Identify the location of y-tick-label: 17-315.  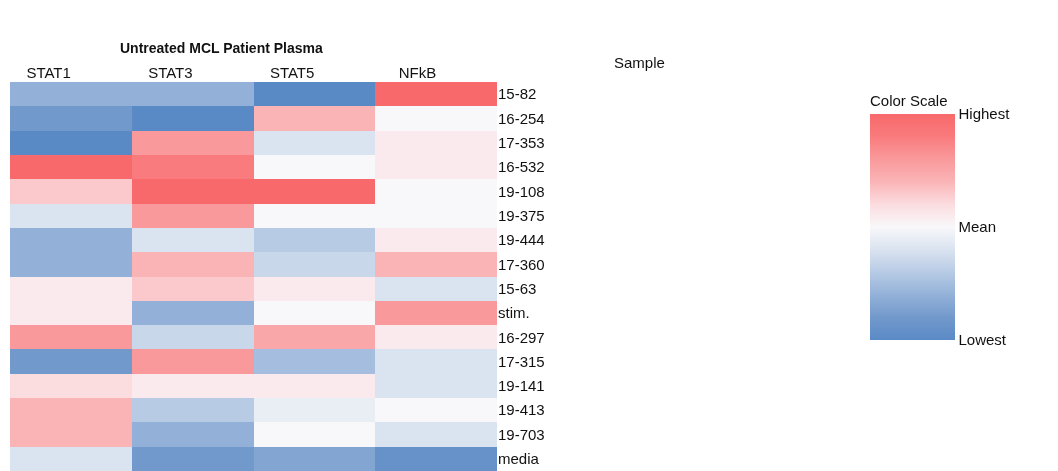
(521, 361).